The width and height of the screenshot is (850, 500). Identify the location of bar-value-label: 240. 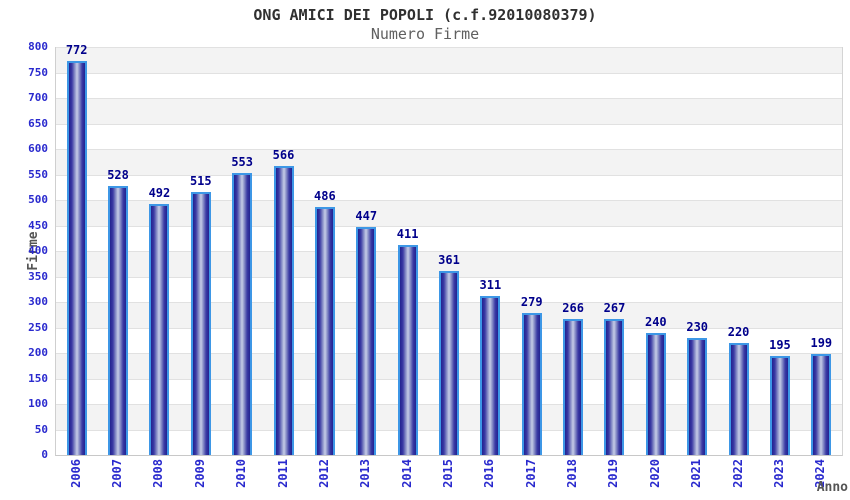
(655, 322).